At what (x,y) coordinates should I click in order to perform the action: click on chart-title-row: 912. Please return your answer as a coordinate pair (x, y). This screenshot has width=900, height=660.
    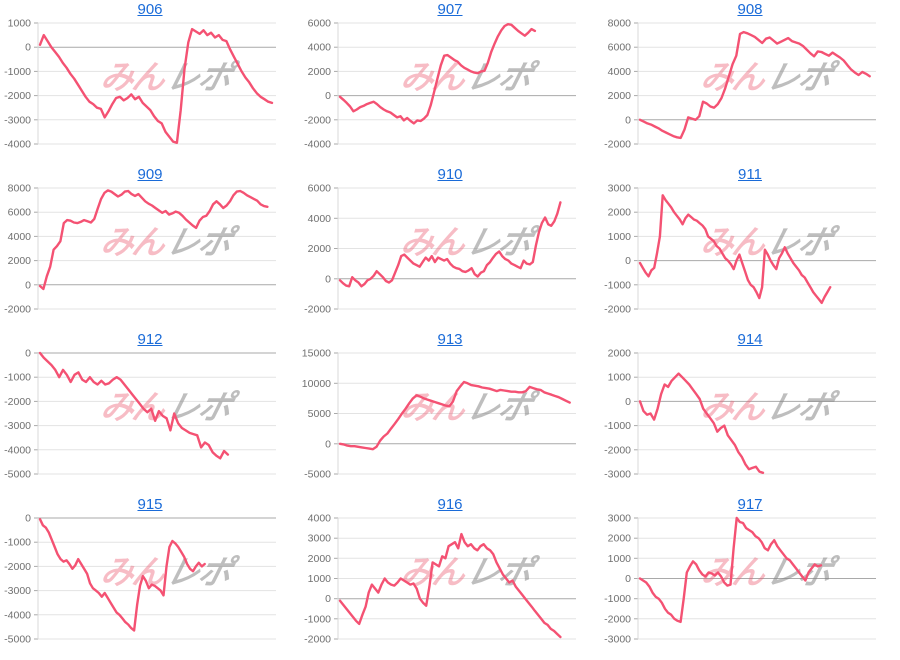
    Looking at the image, I should click on (150, 340).